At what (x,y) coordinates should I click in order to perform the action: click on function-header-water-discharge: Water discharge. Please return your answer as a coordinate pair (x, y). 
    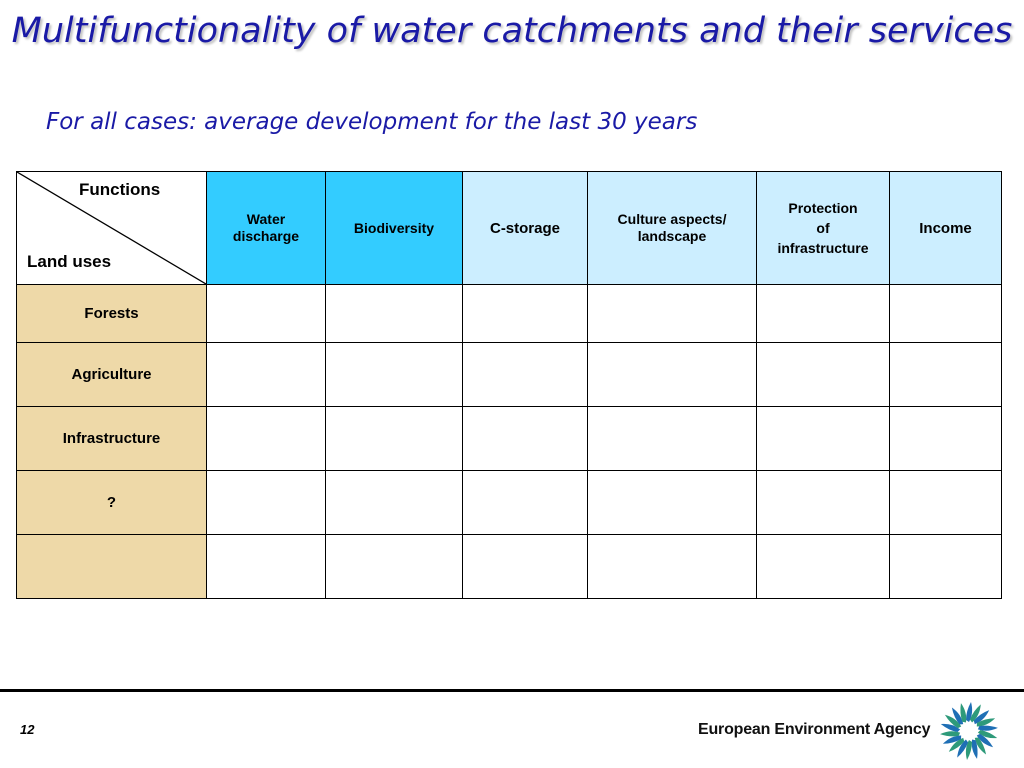
    Looking at the image, I should click on (266, 228).